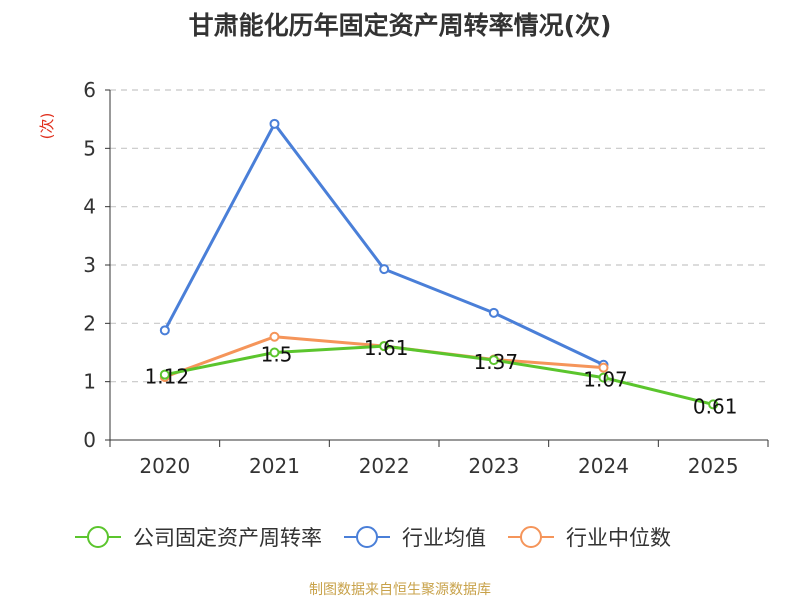 Image resolution: width=800 pixels, height=600 pixels. I want to click on data-label: 1.12, so click(167, 377).